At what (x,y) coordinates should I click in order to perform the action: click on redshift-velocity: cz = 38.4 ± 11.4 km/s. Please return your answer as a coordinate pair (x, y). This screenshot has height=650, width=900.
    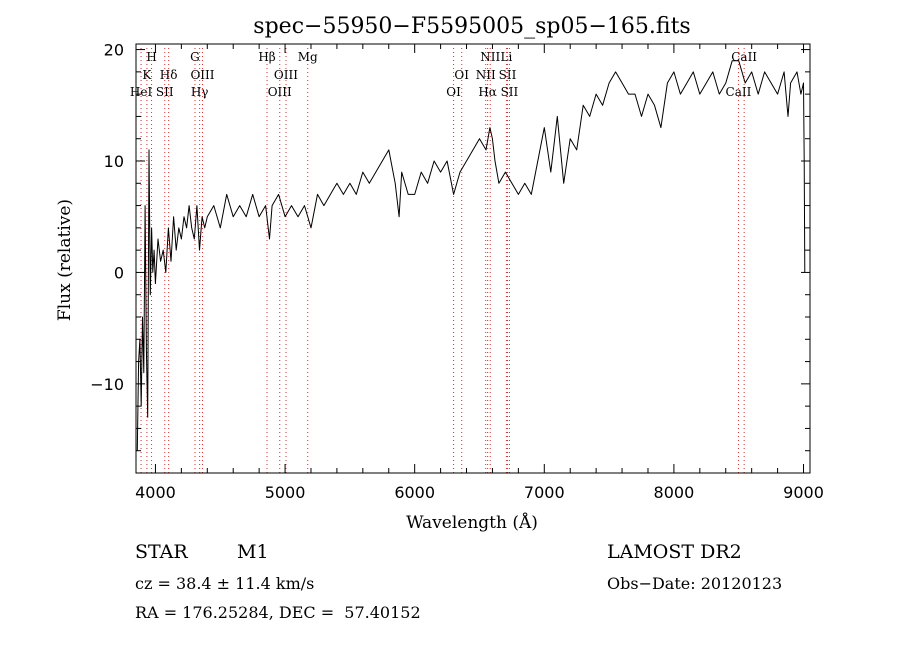
    Looking at the image, I should click on (225, 583).